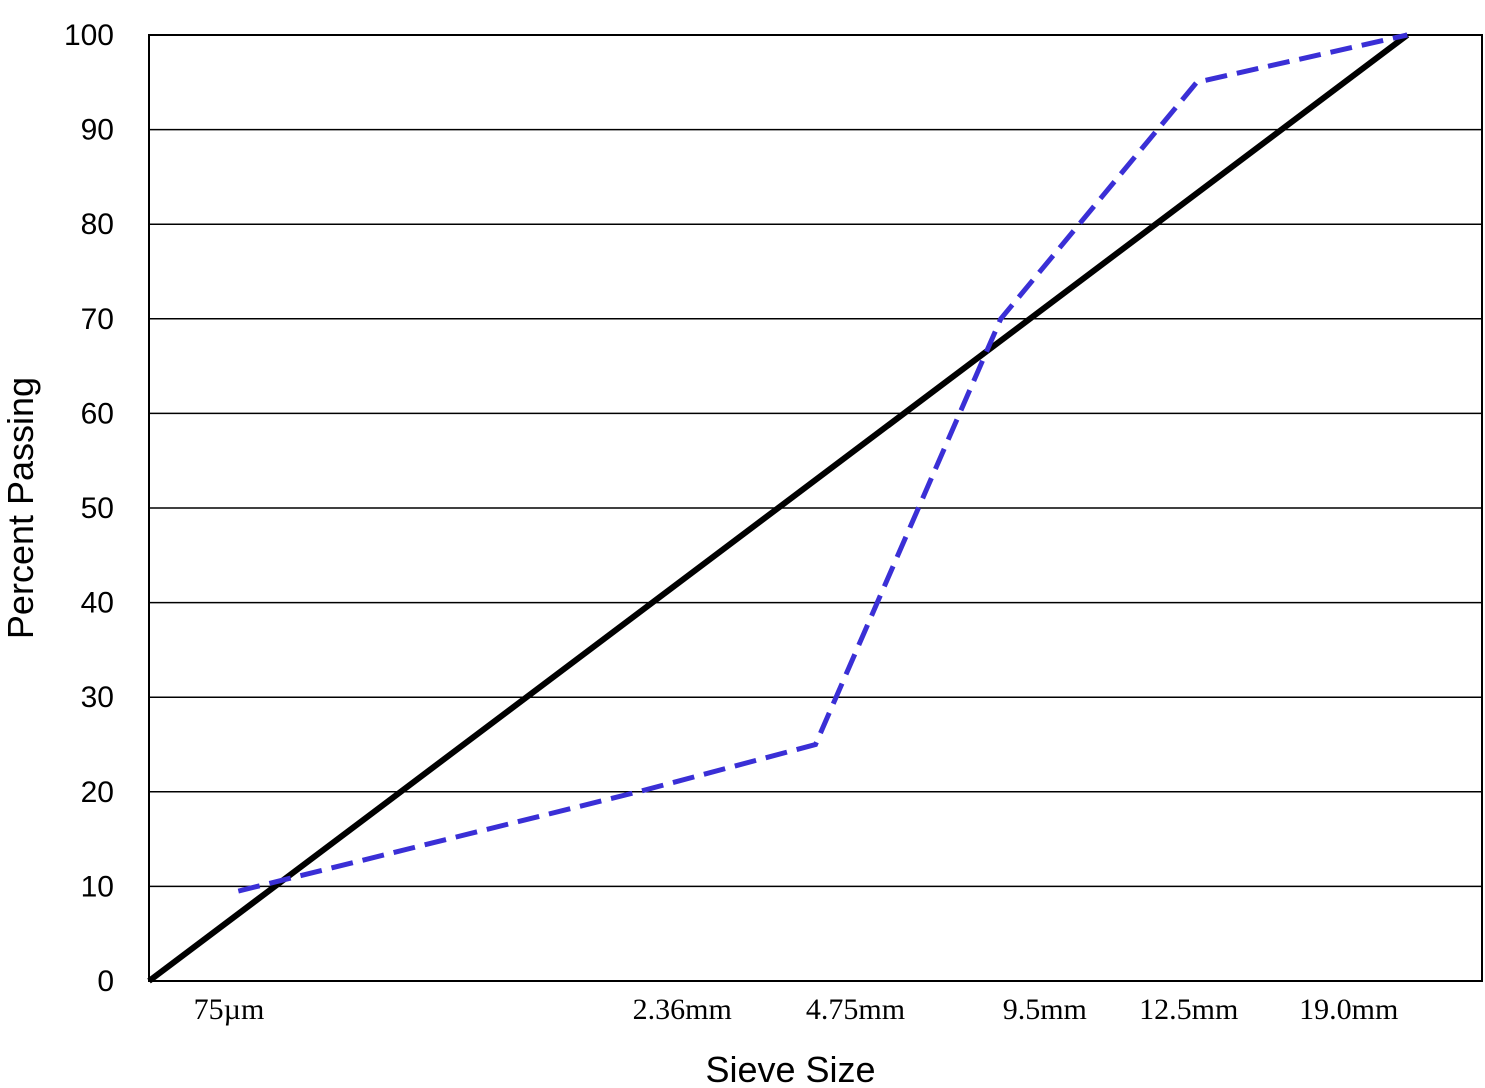 The width and height of the screenshot is (1485, 1088). What do you see at coordinates (97, 413) in the screenshot?
I see `y-tick-label: 60` at bounding box center [97, 413].